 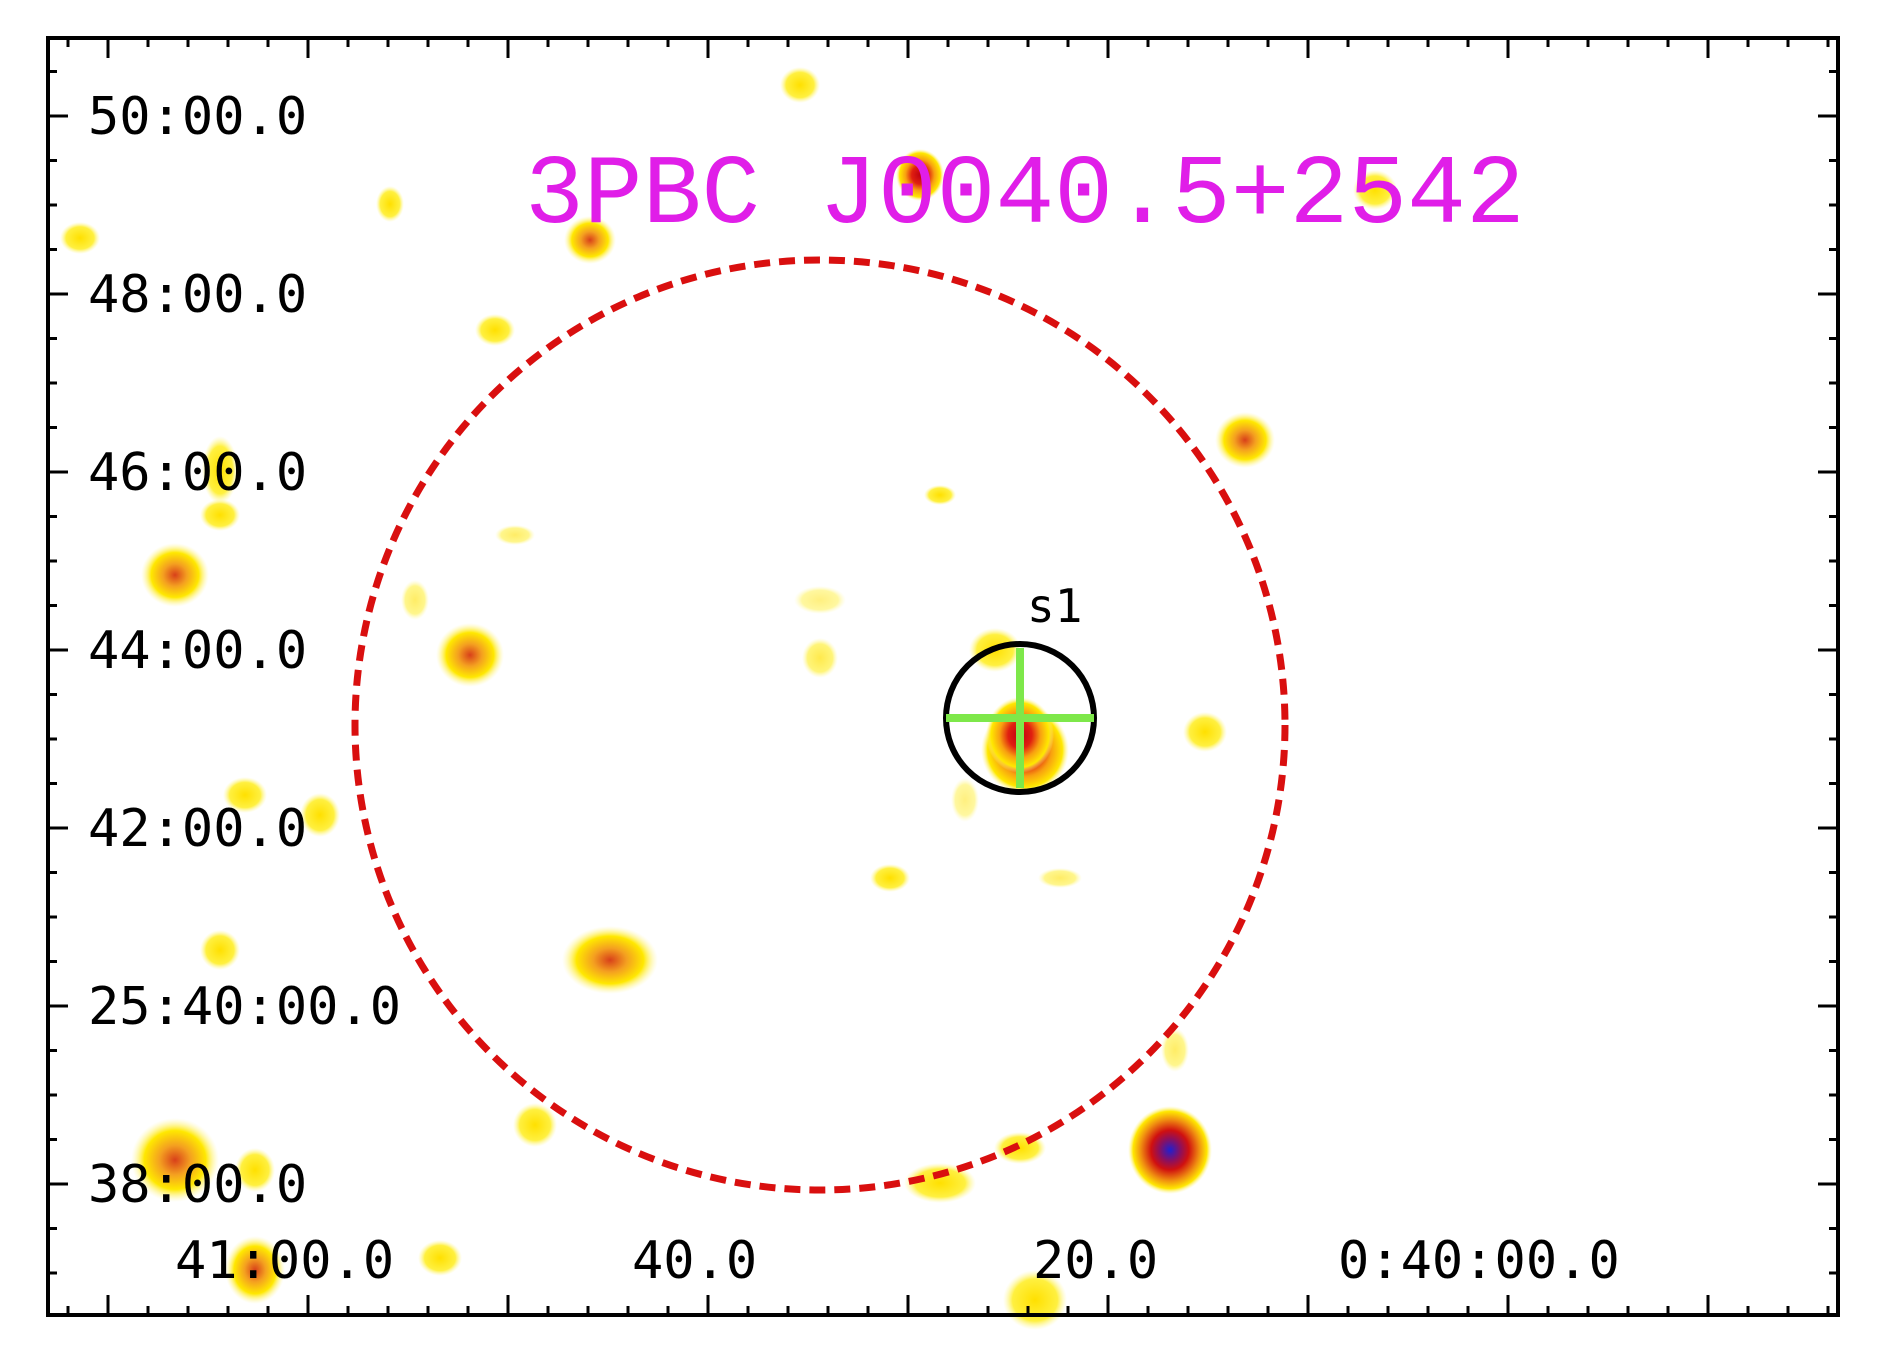 I want to click on ra-label: 20.0, so click(x=1095, y=1261).